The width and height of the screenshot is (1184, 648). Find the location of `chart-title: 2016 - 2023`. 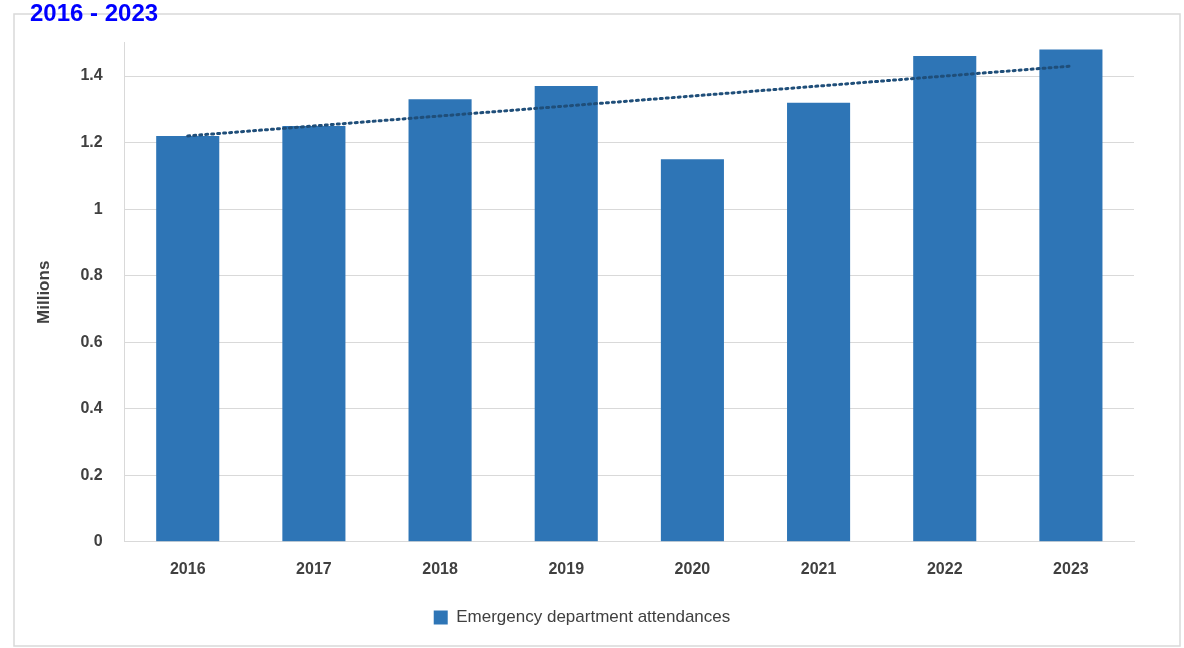

chart-title: 2016 - 2023 is located at coordinates (94, 13).